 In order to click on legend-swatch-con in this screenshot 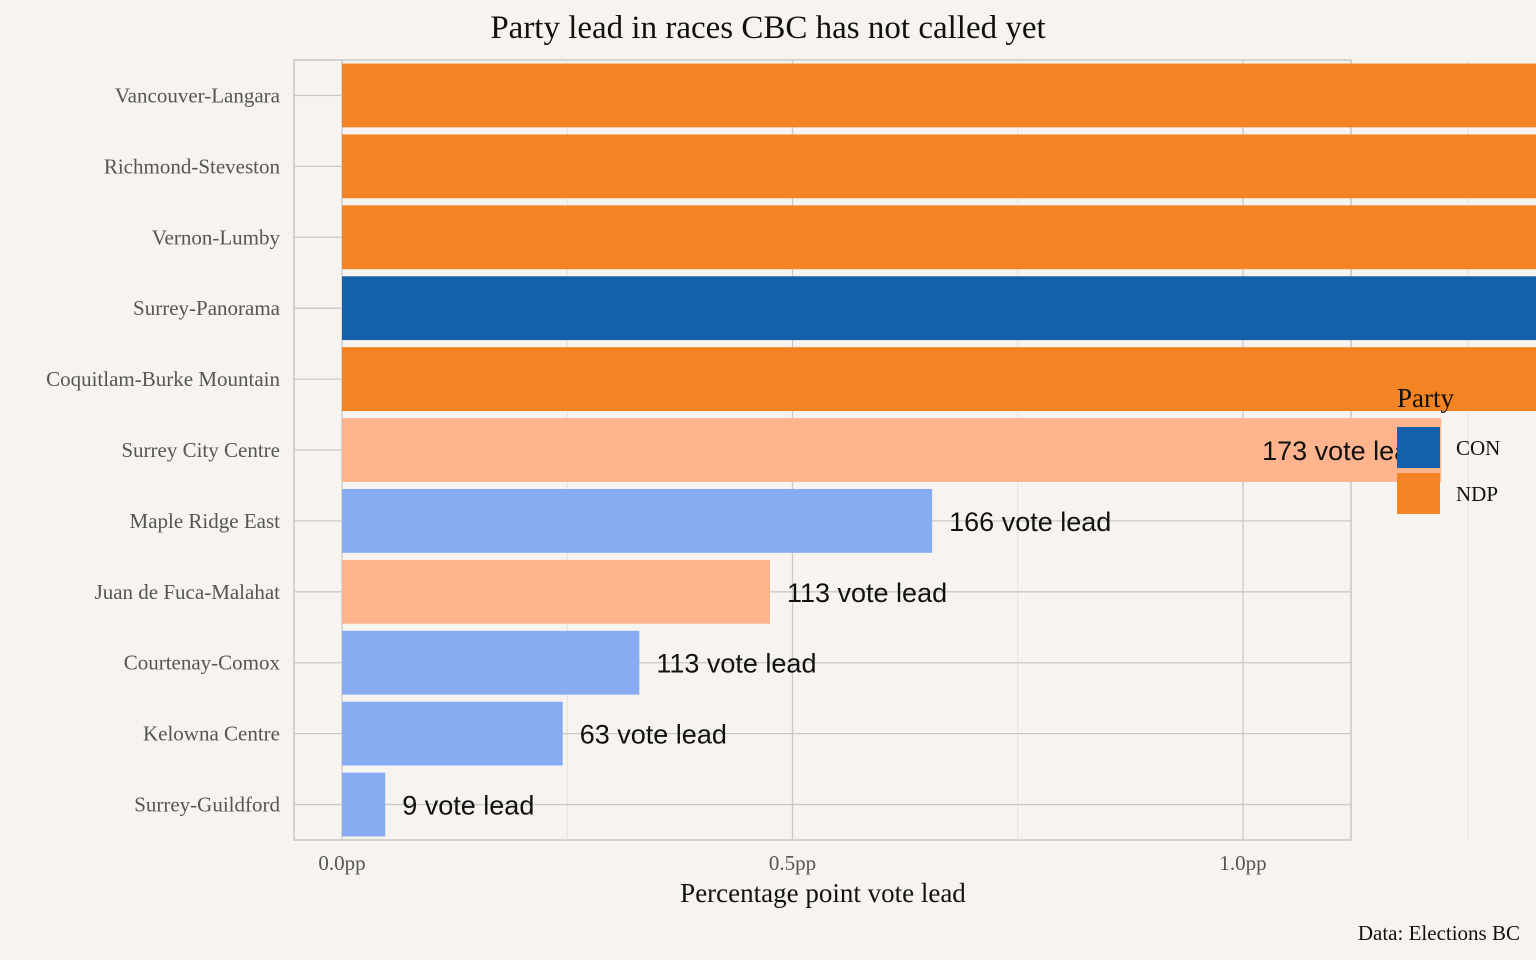, I will do `click(1418, 447)`.